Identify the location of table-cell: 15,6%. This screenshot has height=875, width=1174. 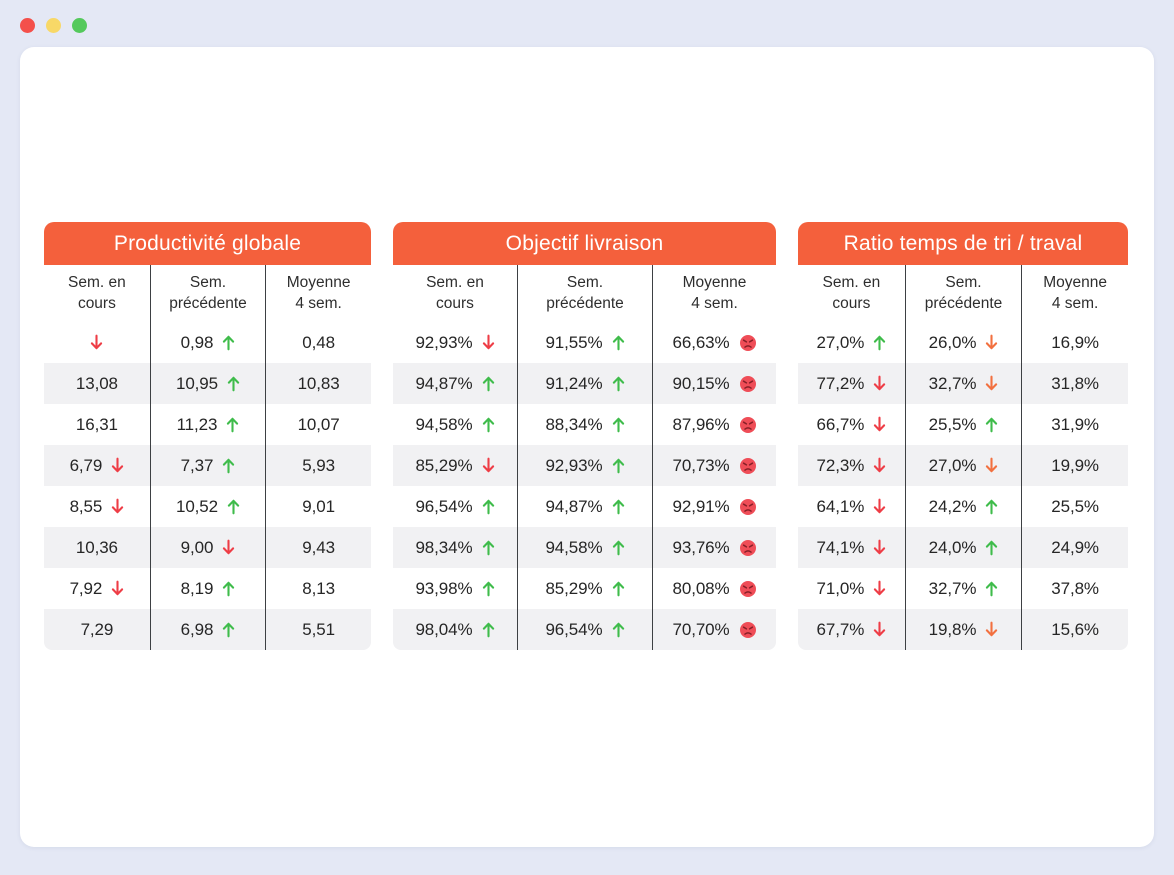
(1074, 629).